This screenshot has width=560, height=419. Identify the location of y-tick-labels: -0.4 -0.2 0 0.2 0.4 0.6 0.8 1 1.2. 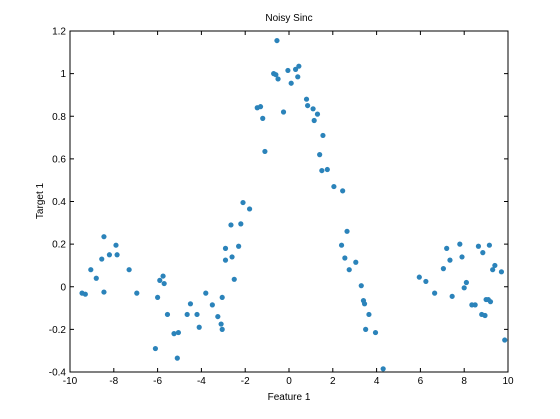
(58, 203).